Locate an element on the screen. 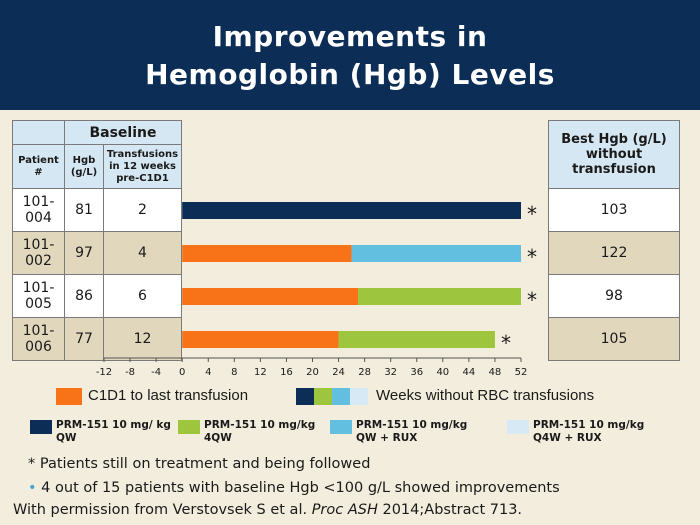 The width and height of the screenshot is (700, 525). transfusions-value: 6 is located at coordinates (142, 296).